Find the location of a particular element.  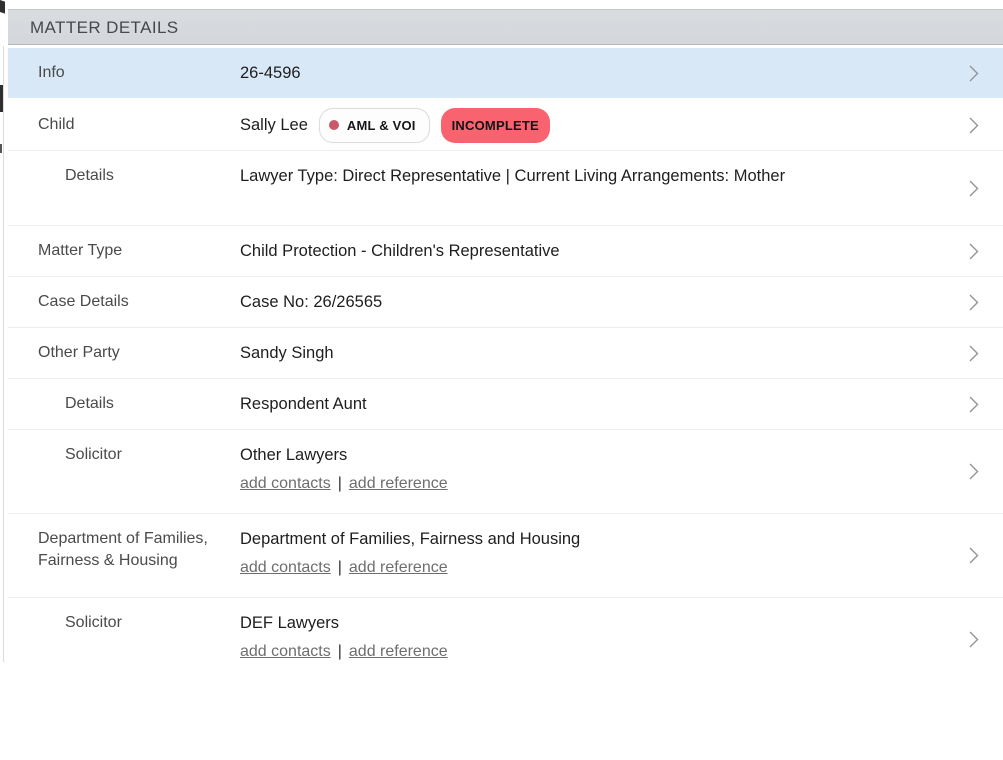

badge-label: AML & VOI is located at coordinates (381, 125).